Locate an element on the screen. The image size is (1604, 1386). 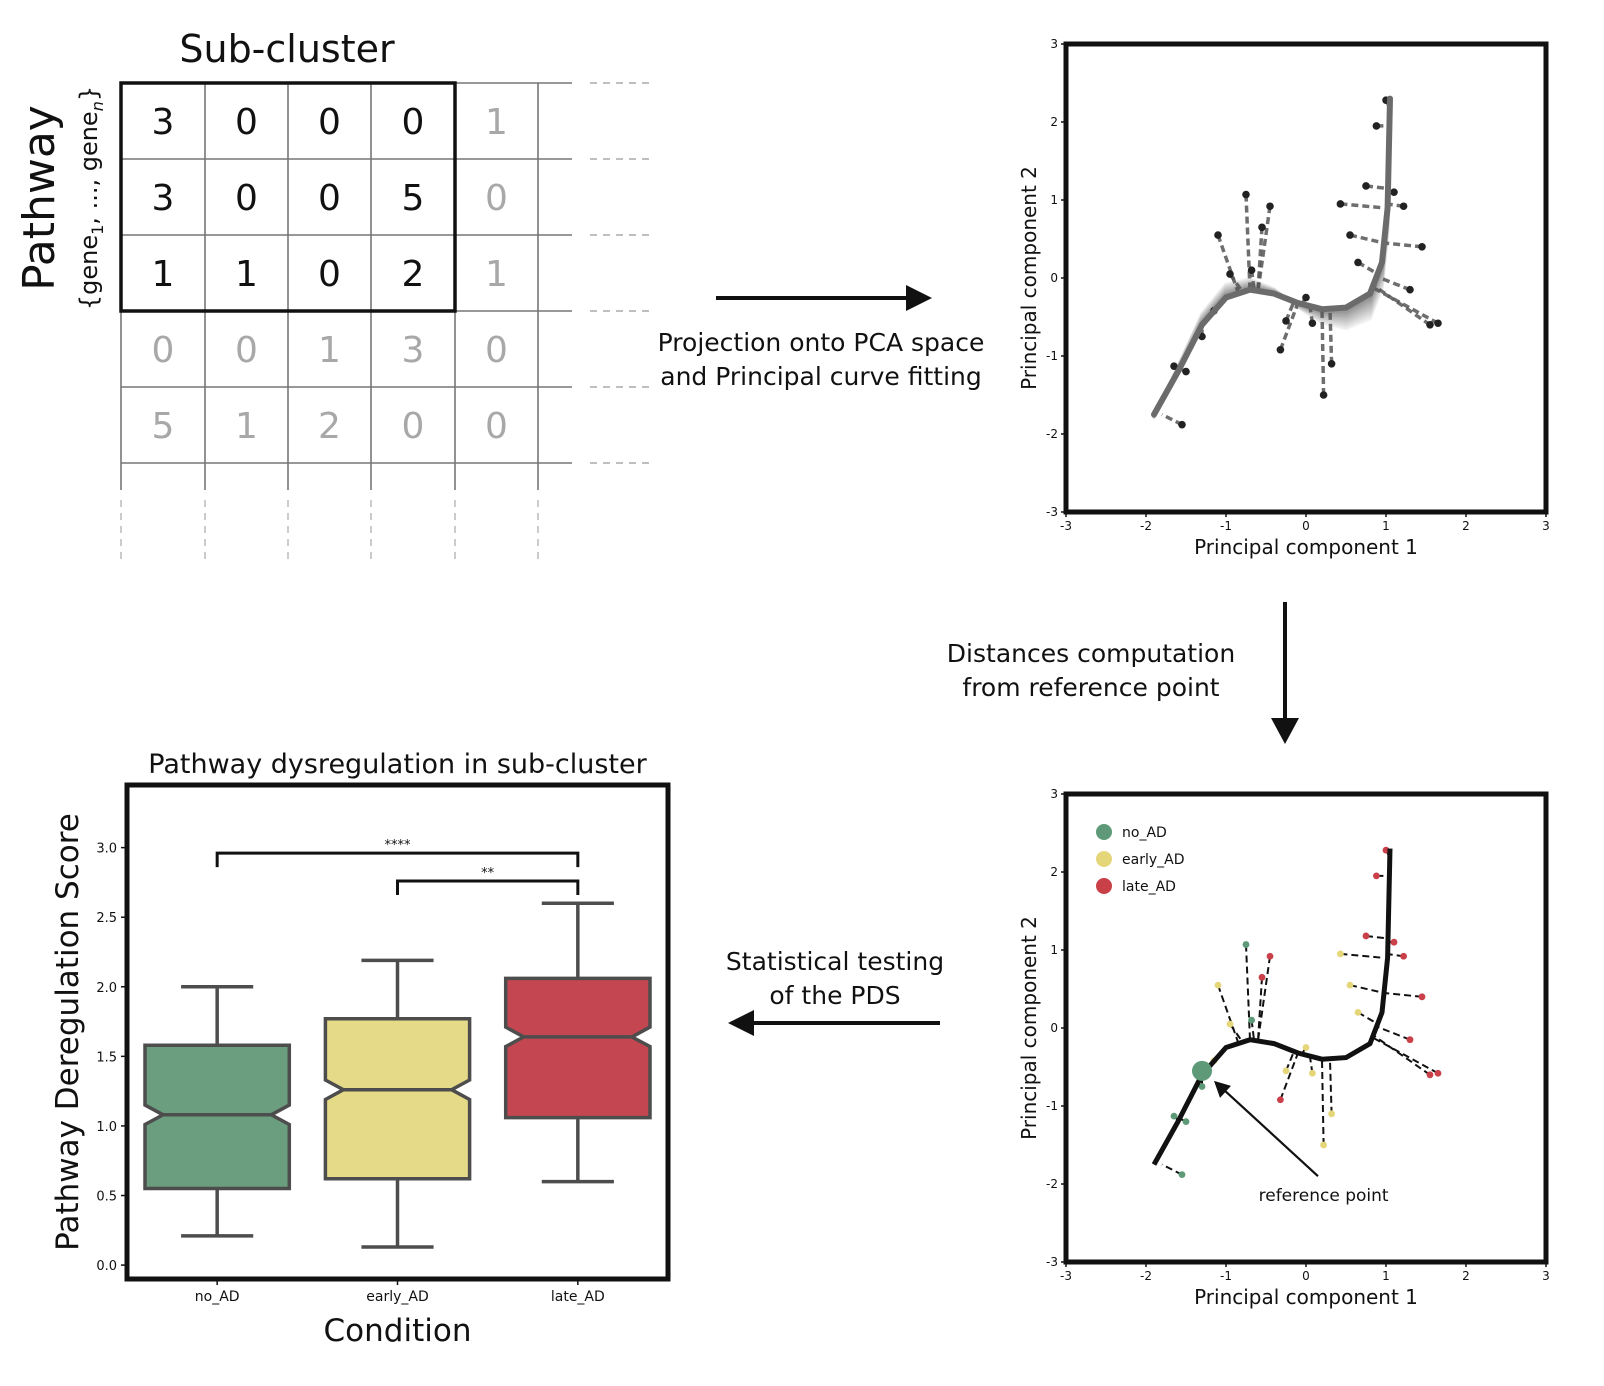
x-tick-label: early_AD is located at coordinates (397, 1297).